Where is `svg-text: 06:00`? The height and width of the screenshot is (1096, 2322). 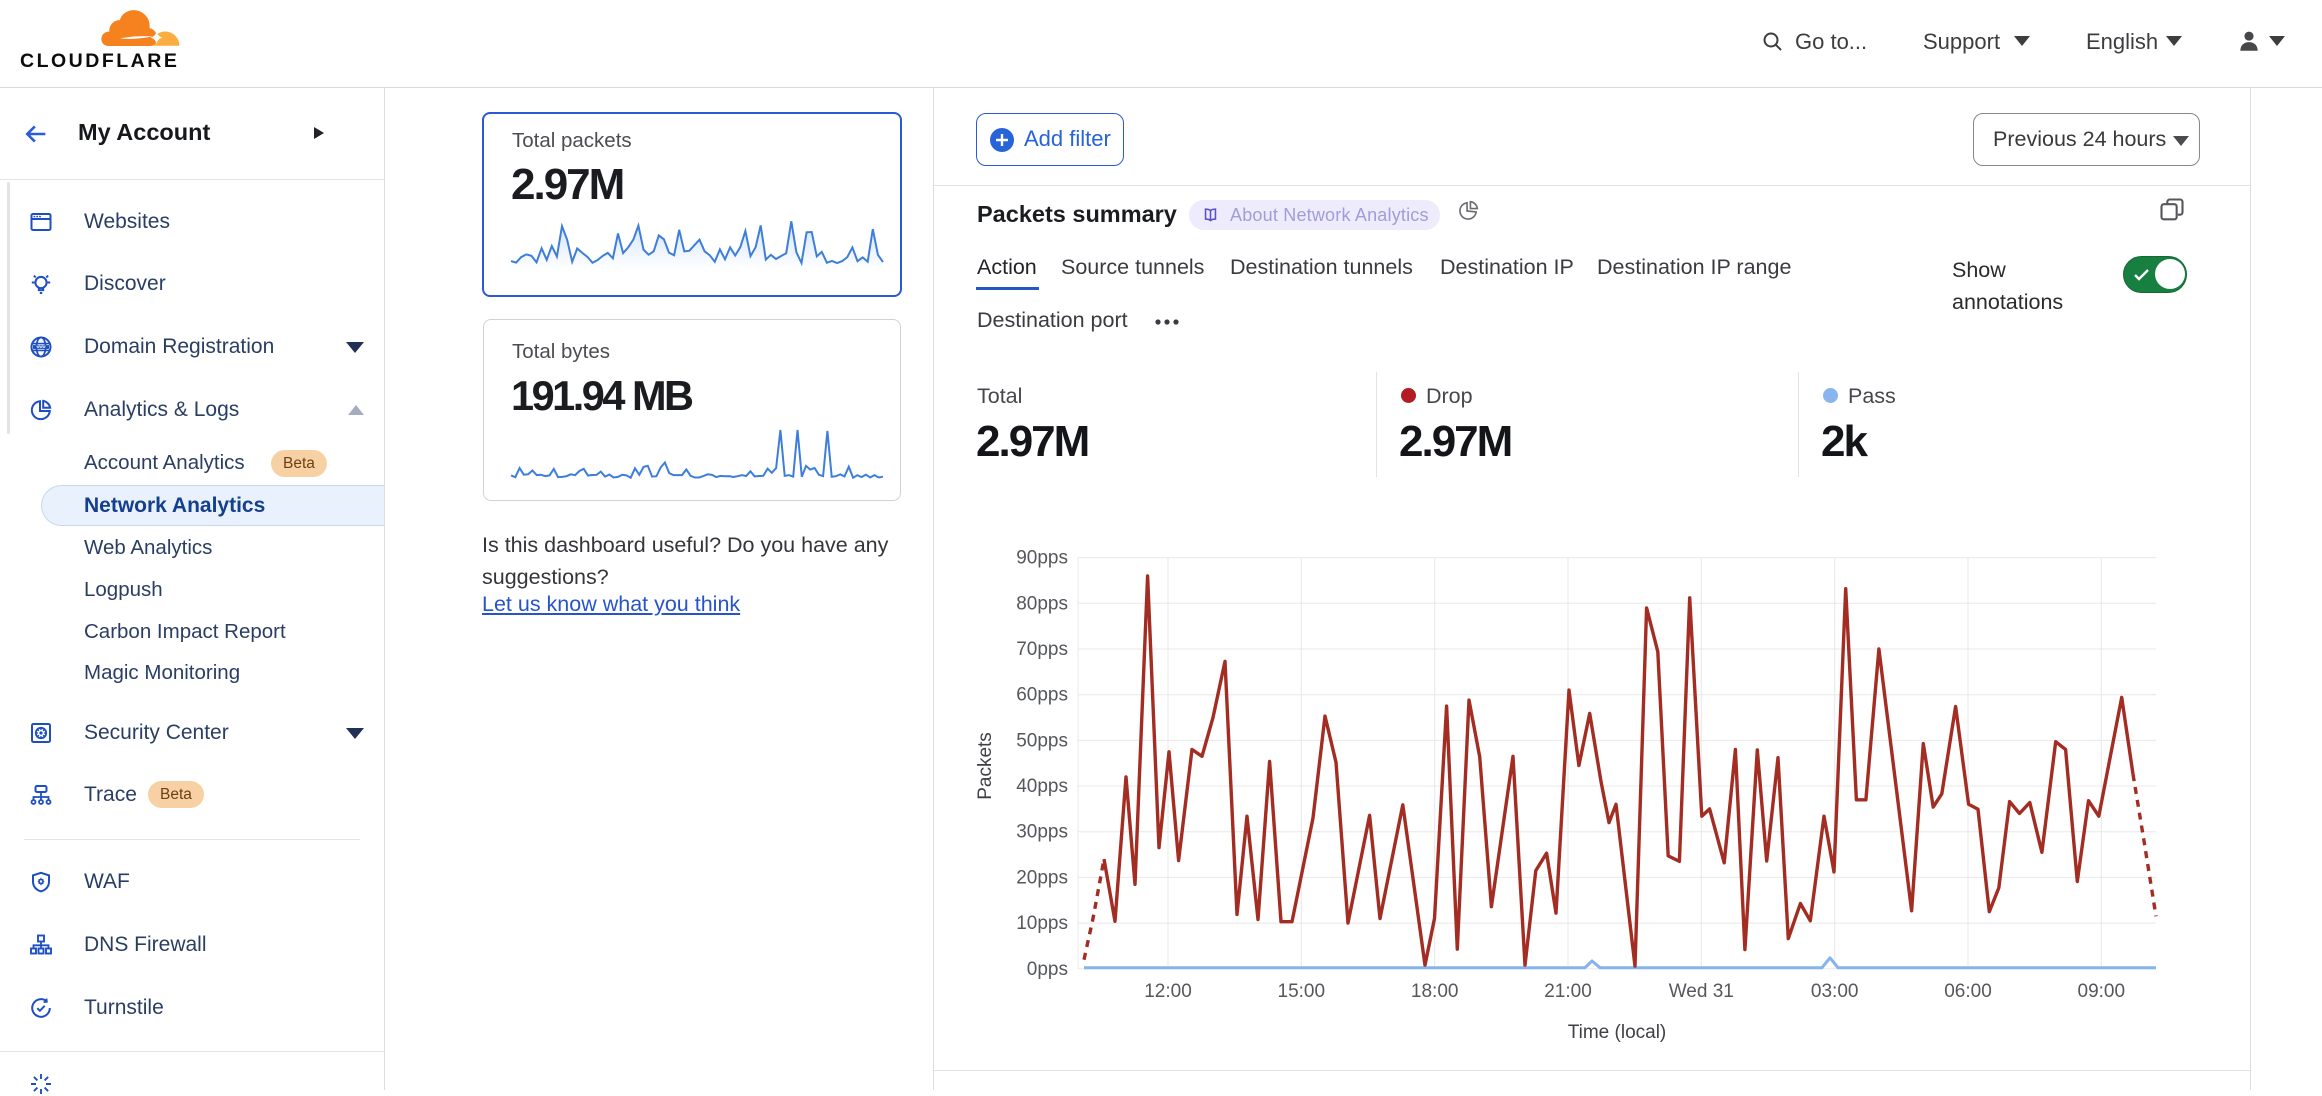 svg-text: 06:00 is located at coordinates (1968, 991).